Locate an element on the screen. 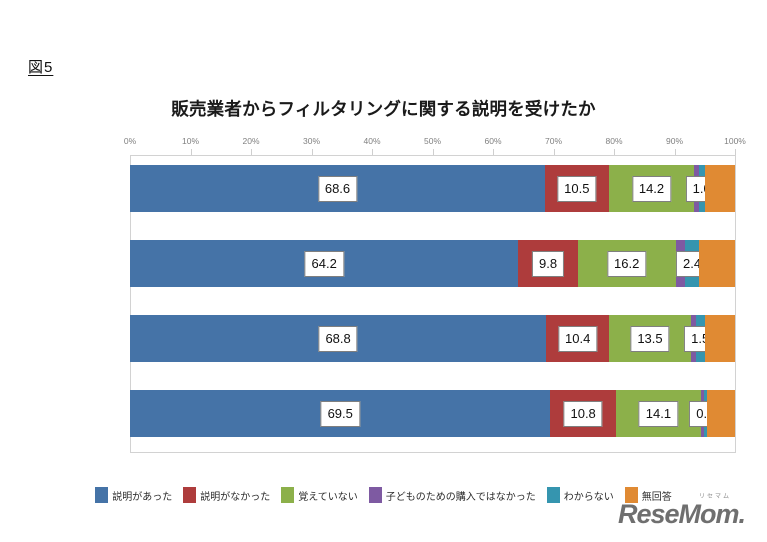 The image size is (767, 542). x-axis-tick-50: 50% is located at coordinates (432, 141).